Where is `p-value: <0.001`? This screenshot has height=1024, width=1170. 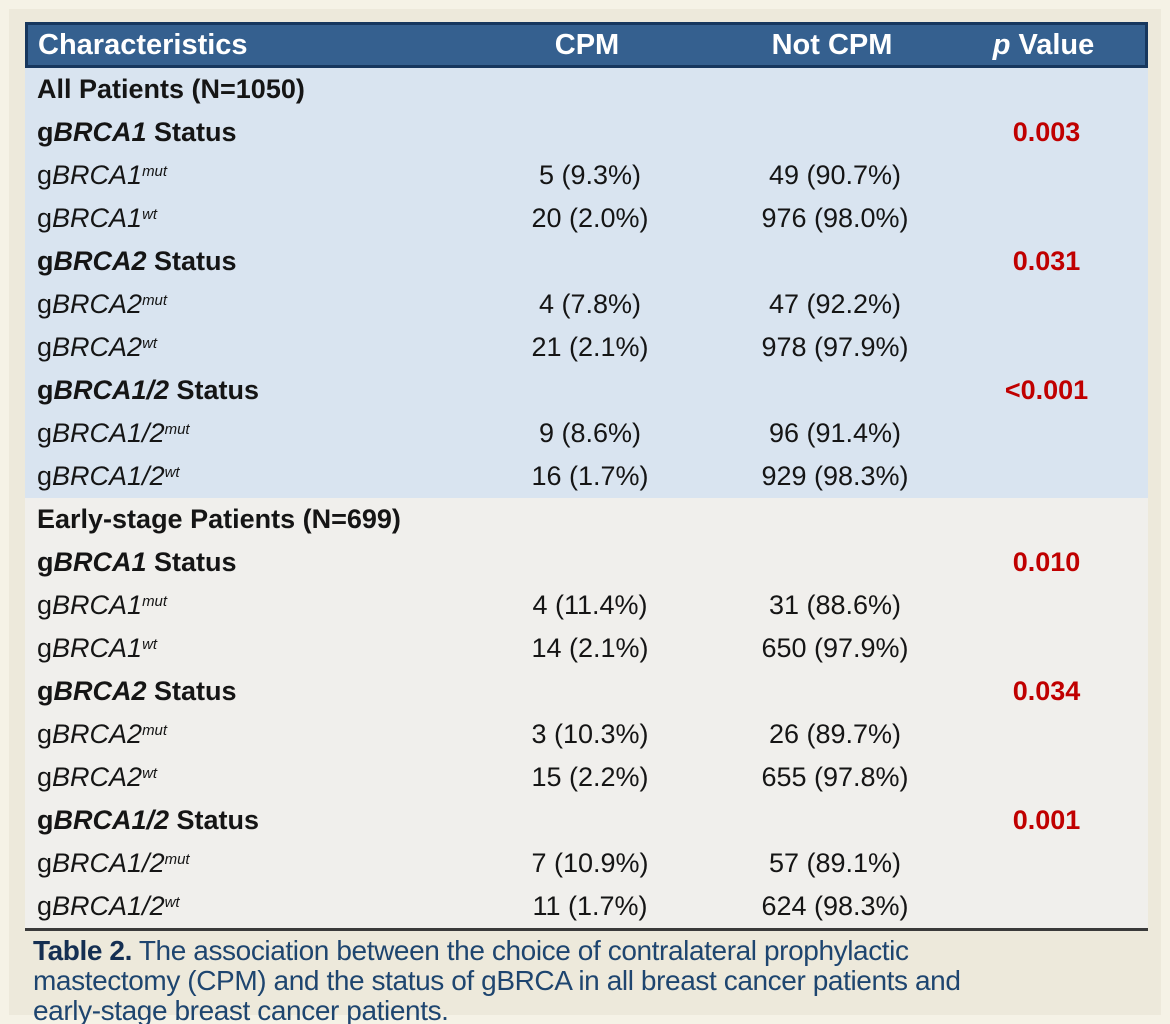
p-value: <0.001 is located at coordinates (1046, 390).